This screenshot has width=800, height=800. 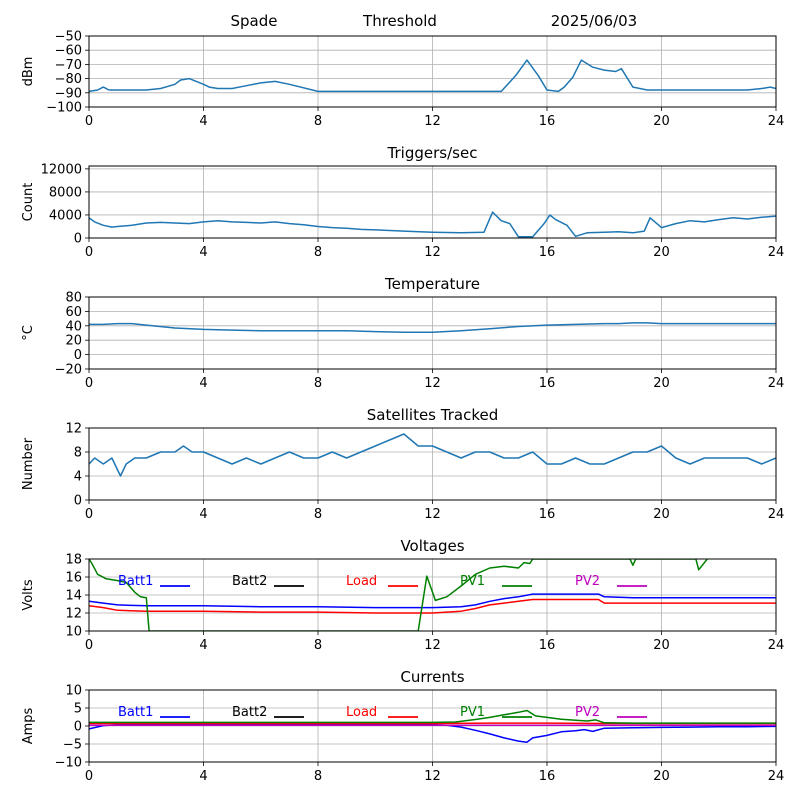 What do you see at coordinates (73, 326) in the screenshot?
I see `y-tick-label: 40` at bounding box center [73, 326].